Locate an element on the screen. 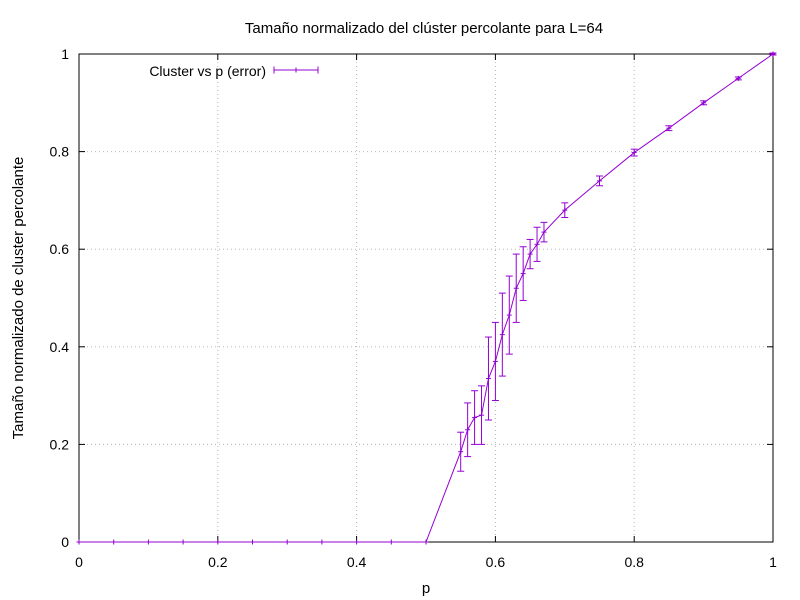 The width and height of the screenshot is (800, 600). y-tick-label: 0.6 is located at coordinates (60, 249).